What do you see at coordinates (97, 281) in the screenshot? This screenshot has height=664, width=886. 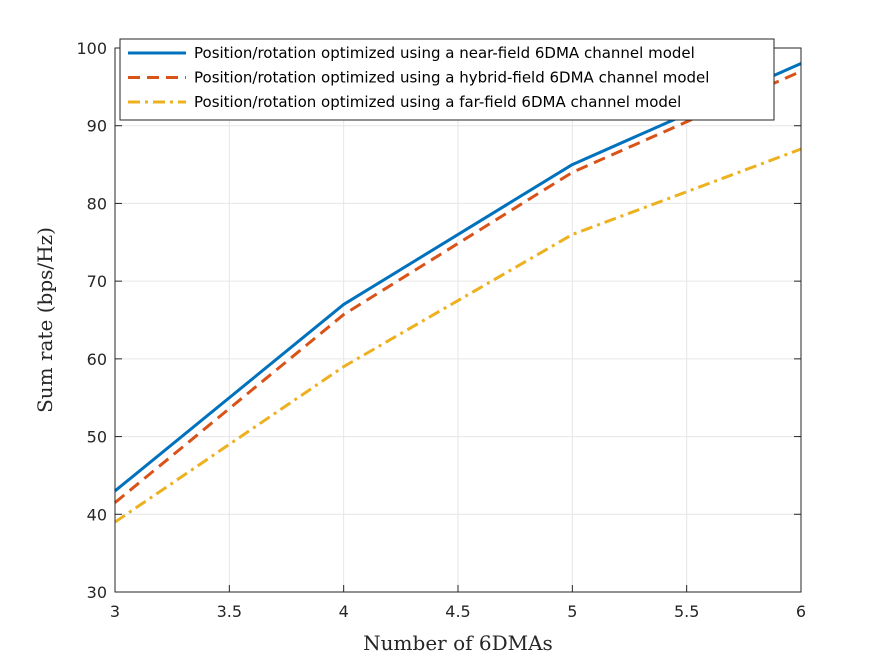 I see `y-tick-label: 70` at bounding box center [97, 281].